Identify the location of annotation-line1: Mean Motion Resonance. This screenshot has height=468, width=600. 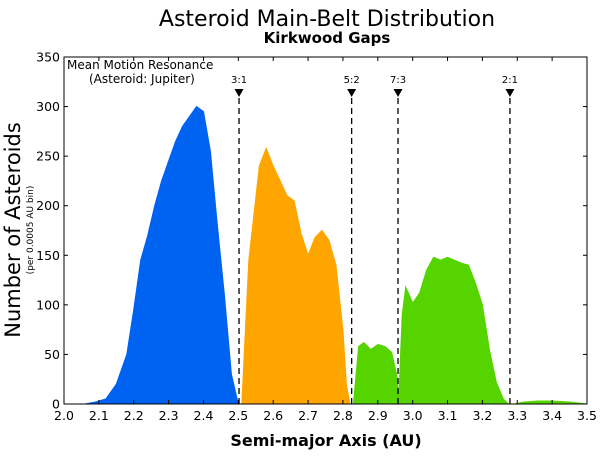
(140, 65).